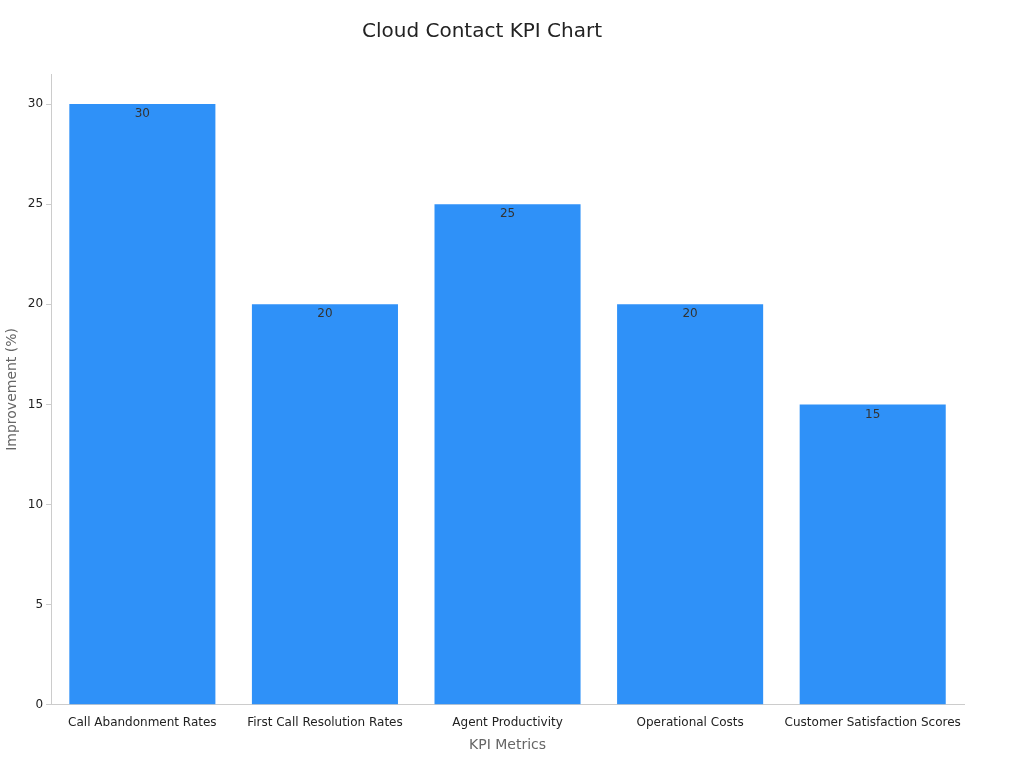  I want to click on y-tick-label: 5, so click(39, 603).